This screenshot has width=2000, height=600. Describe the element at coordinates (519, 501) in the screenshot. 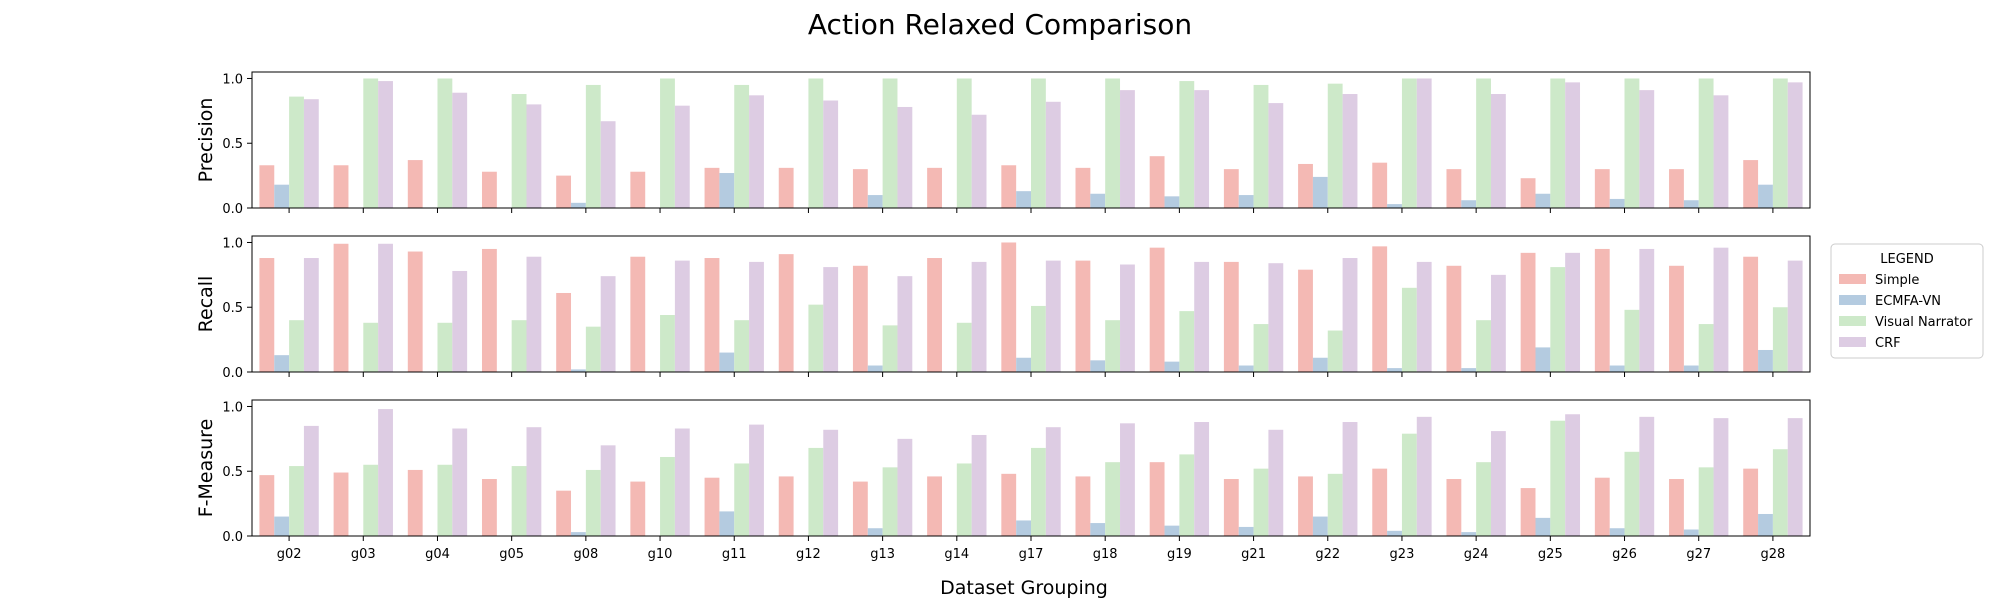

I see `bar-visual-narrator-g05` at that location.